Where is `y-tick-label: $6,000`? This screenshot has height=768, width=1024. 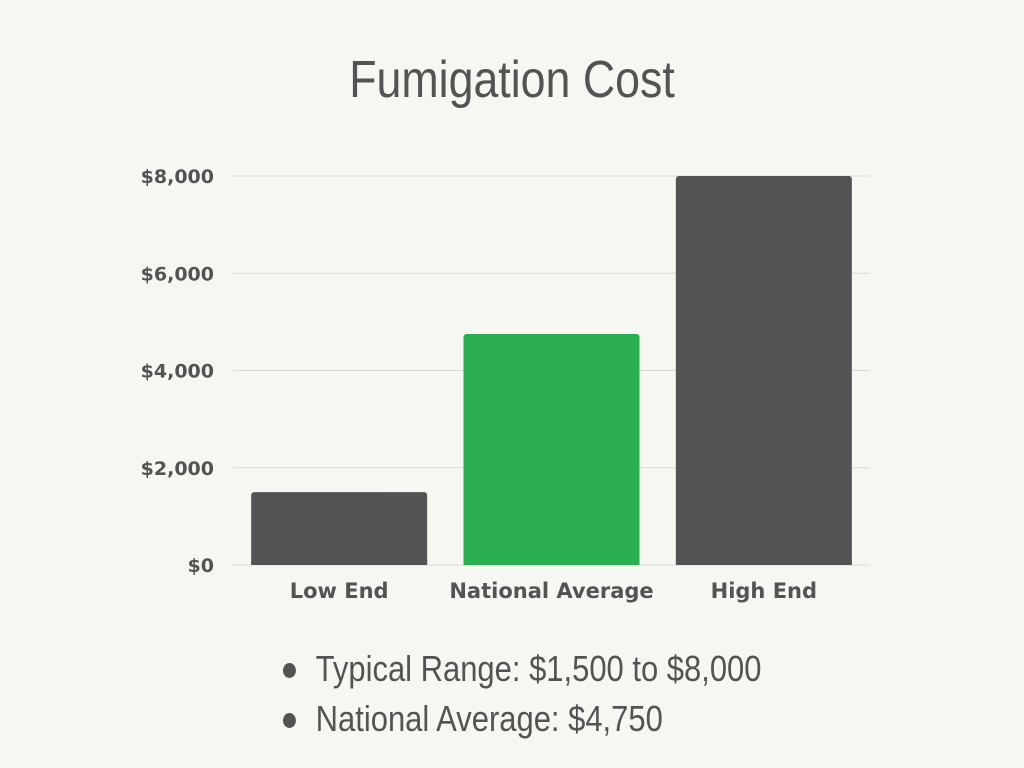
y-tick-label: $6,000 is located at coordinates (177, 274).